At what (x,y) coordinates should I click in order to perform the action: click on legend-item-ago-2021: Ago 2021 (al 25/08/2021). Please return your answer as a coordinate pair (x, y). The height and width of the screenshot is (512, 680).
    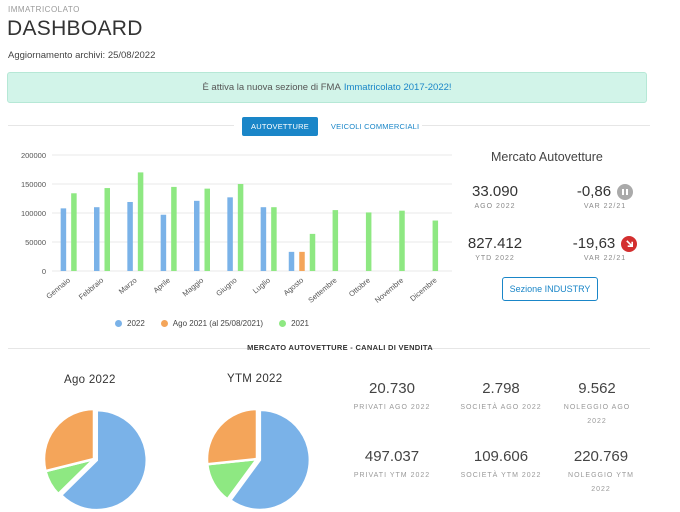
    Looking at the image, I should click on (212, 323).